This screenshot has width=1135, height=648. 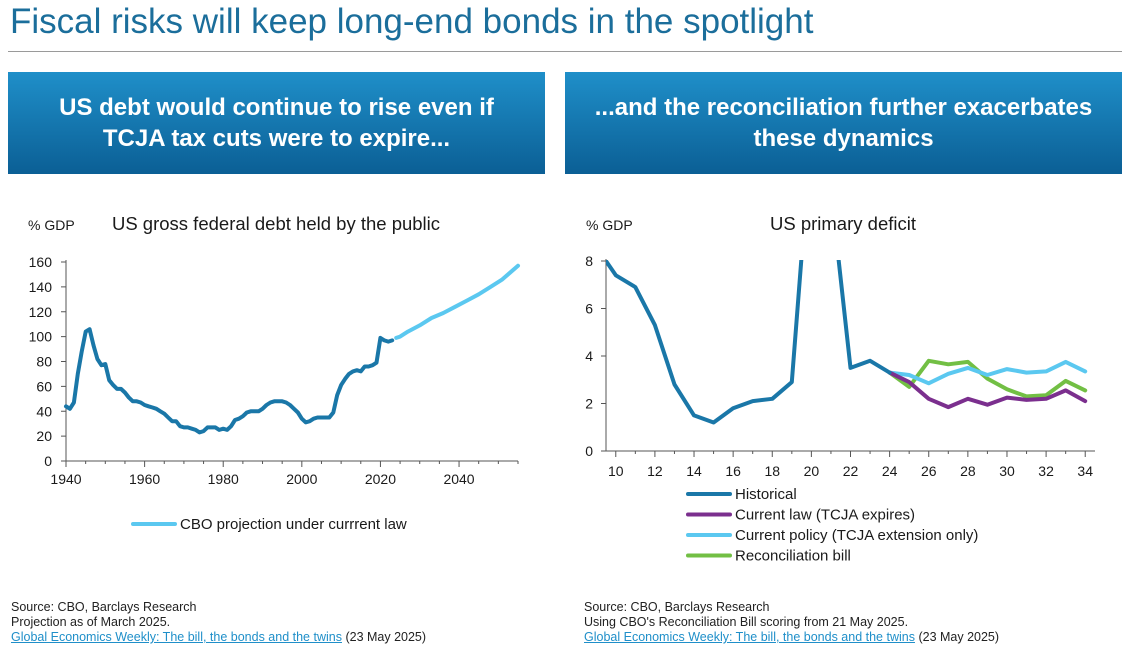 What do you see at coordinates (749, 342) in the screenshot?
I see `series-line-historical` at bounding box center [749, 342].